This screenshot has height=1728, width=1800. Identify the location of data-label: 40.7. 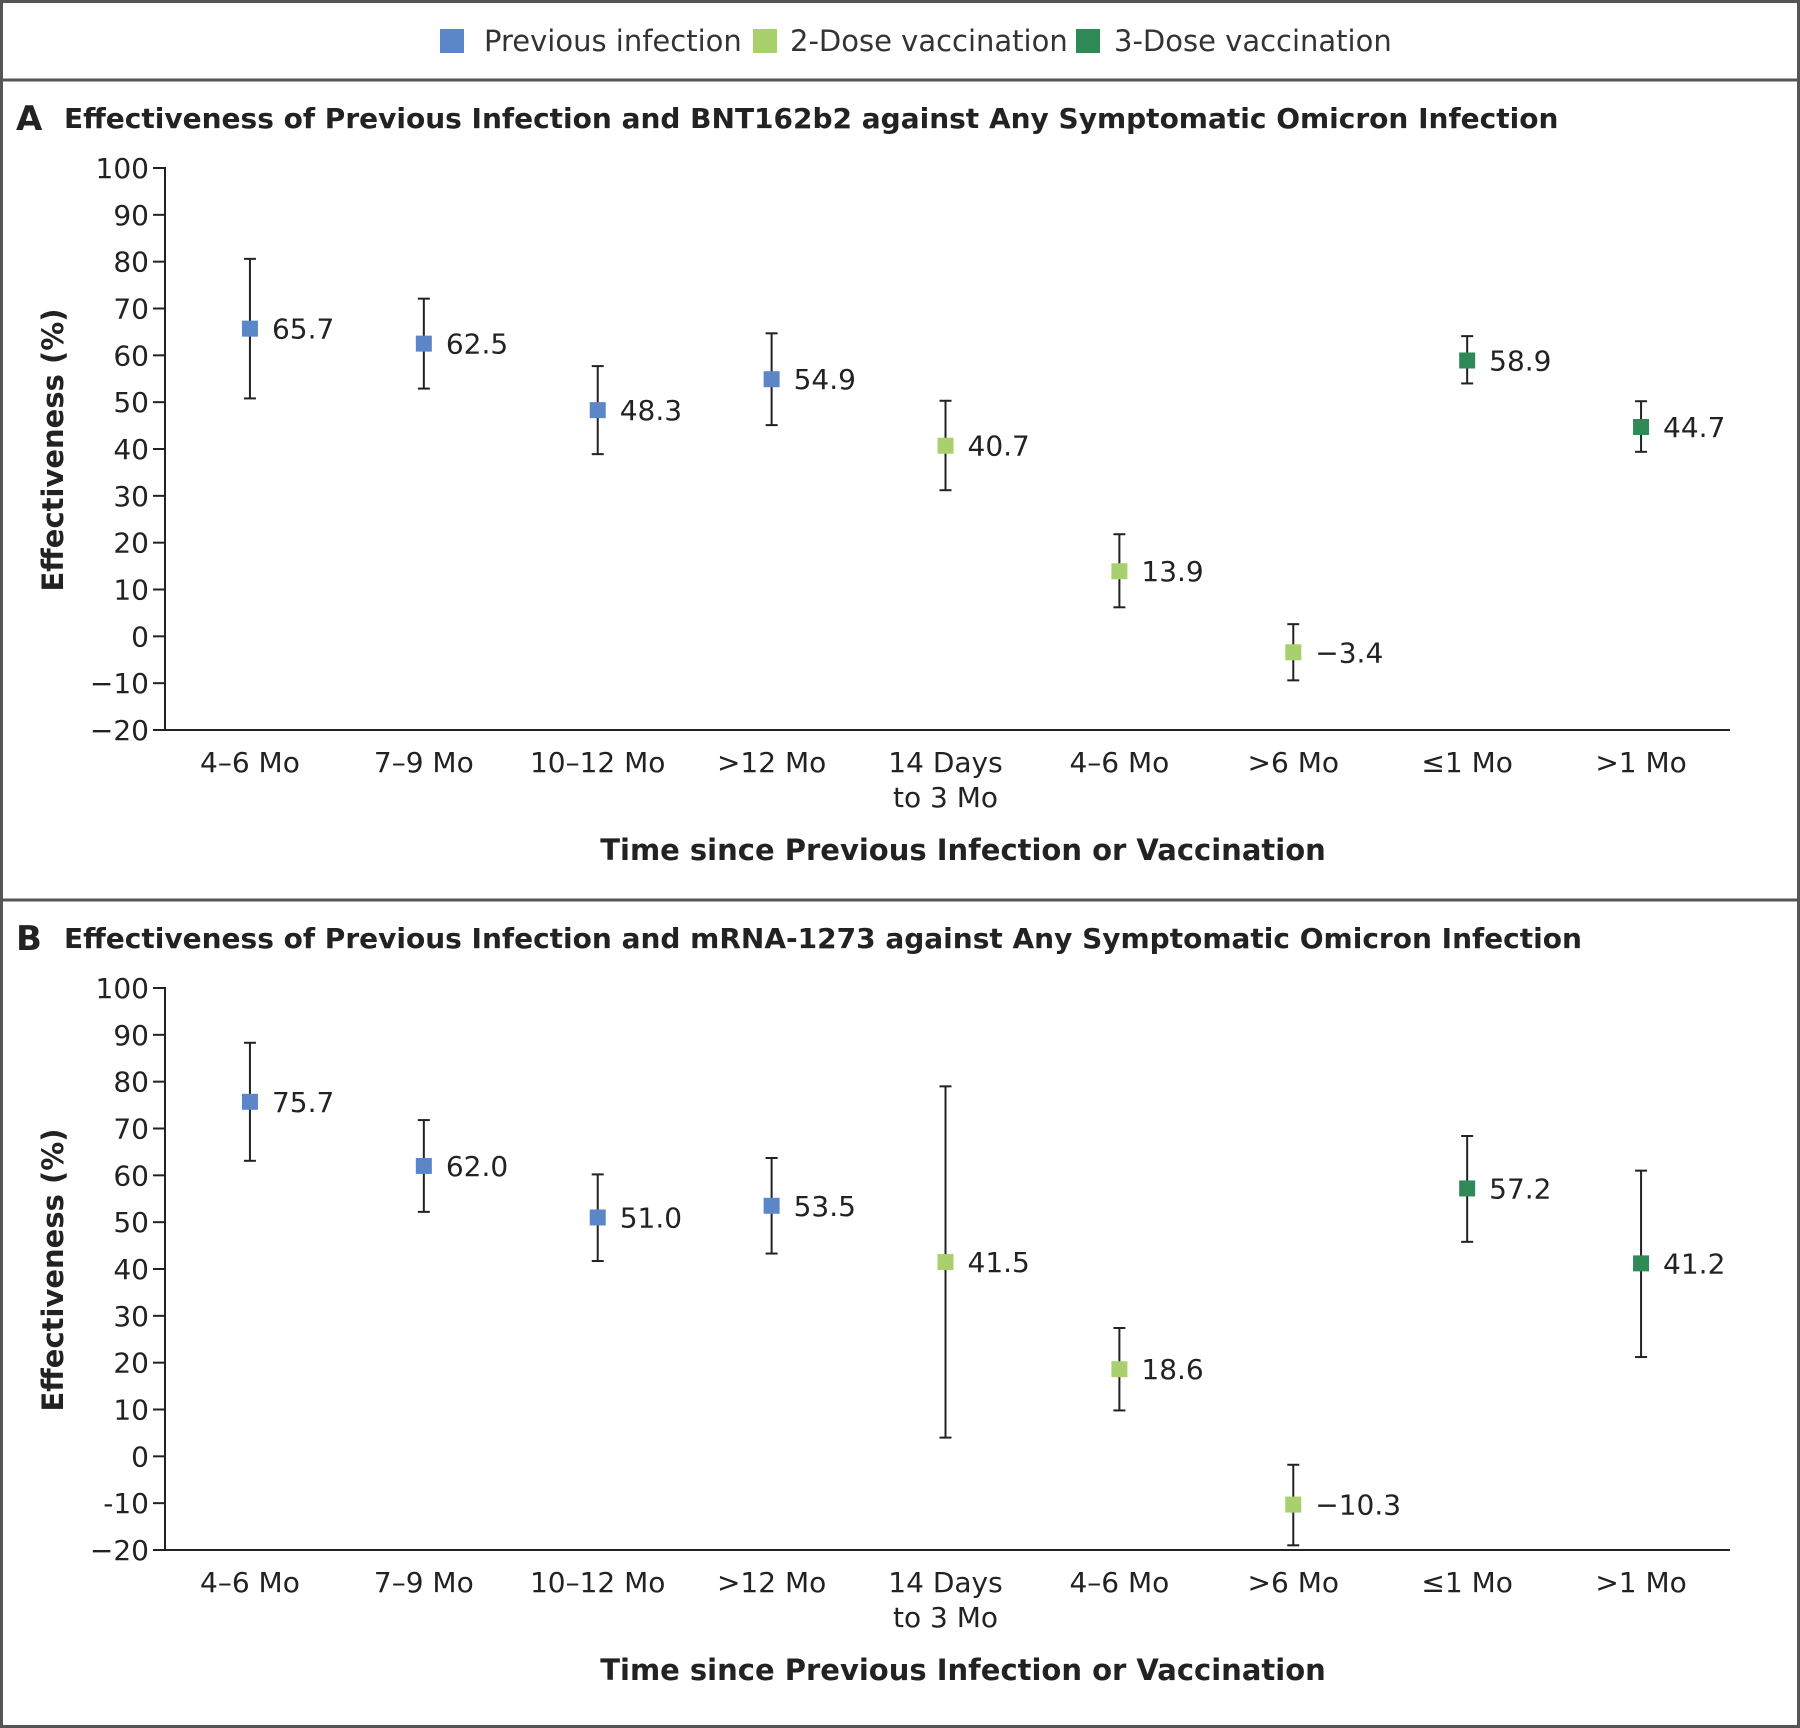
(999, 446).